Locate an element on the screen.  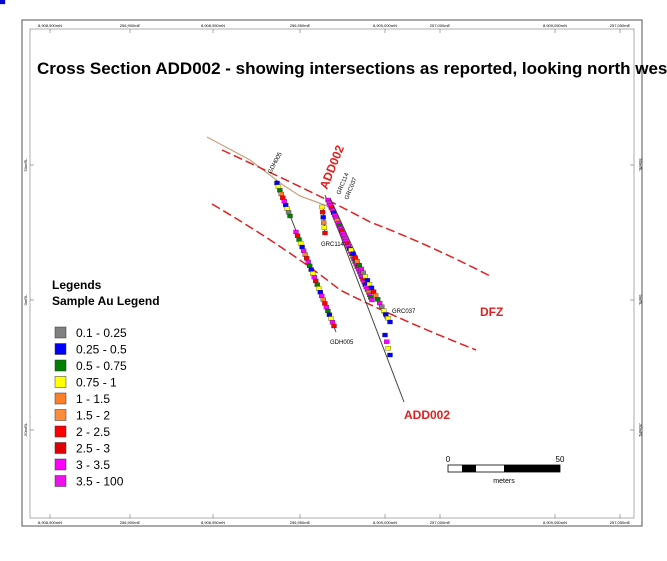
legend-label: 1 - 1.5 is located at coordinates (93, 399).